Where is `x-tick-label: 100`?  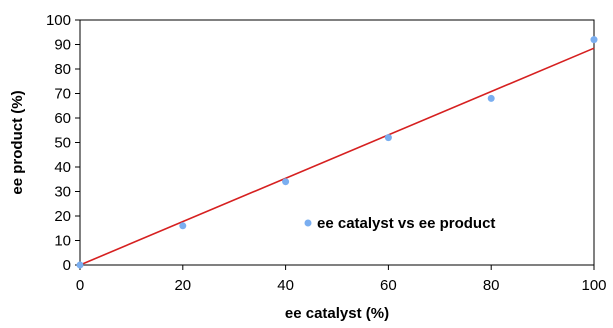 x-tick-label: 100 is located at coordinates (593, 285).